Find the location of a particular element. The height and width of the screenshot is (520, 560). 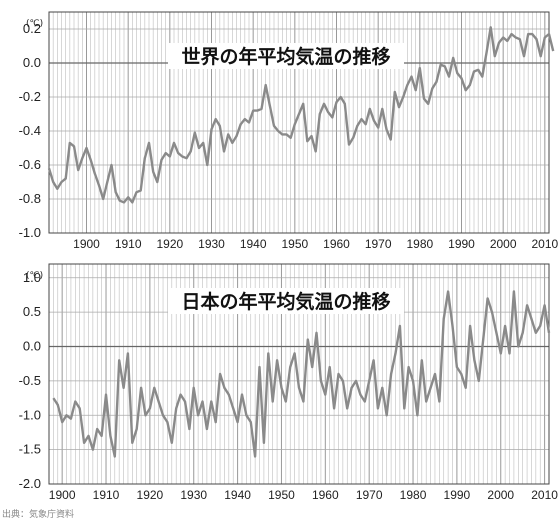

y-tick-label: -0.5 is located at coordinates (30, 380).